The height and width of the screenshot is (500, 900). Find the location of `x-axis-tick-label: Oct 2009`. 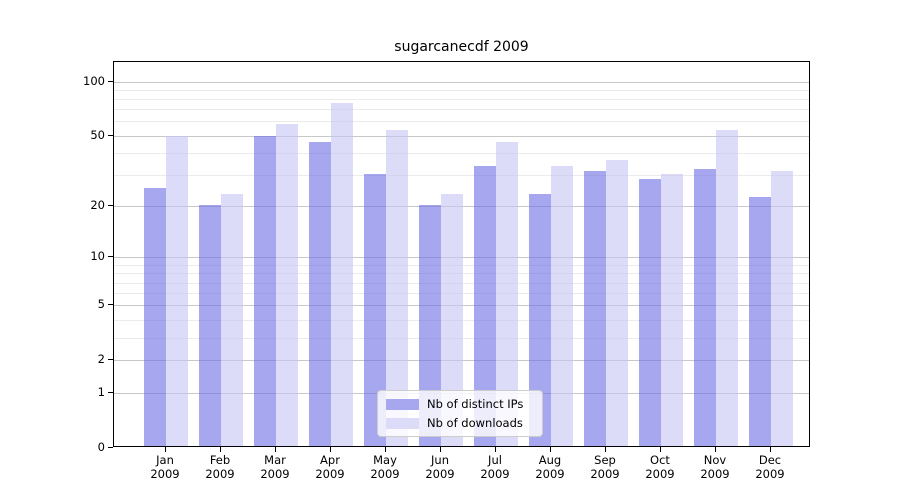

x-axis-tick-label: Oct 2009 is located at coordinates (660, 467).